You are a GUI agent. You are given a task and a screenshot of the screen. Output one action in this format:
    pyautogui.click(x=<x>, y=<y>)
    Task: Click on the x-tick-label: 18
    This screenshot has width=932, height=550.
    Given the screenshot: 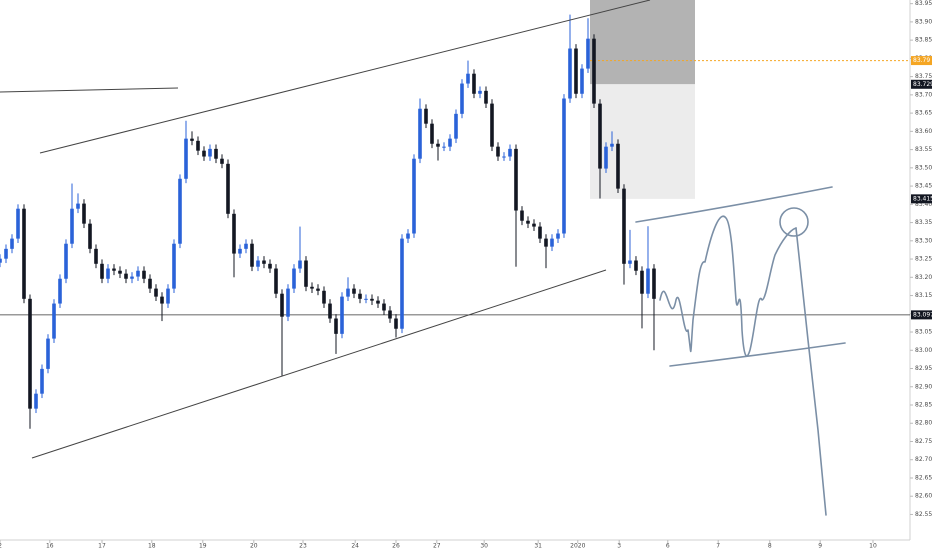 What is the action you would take?
    pyautogui.click(x=152, y=546)
    